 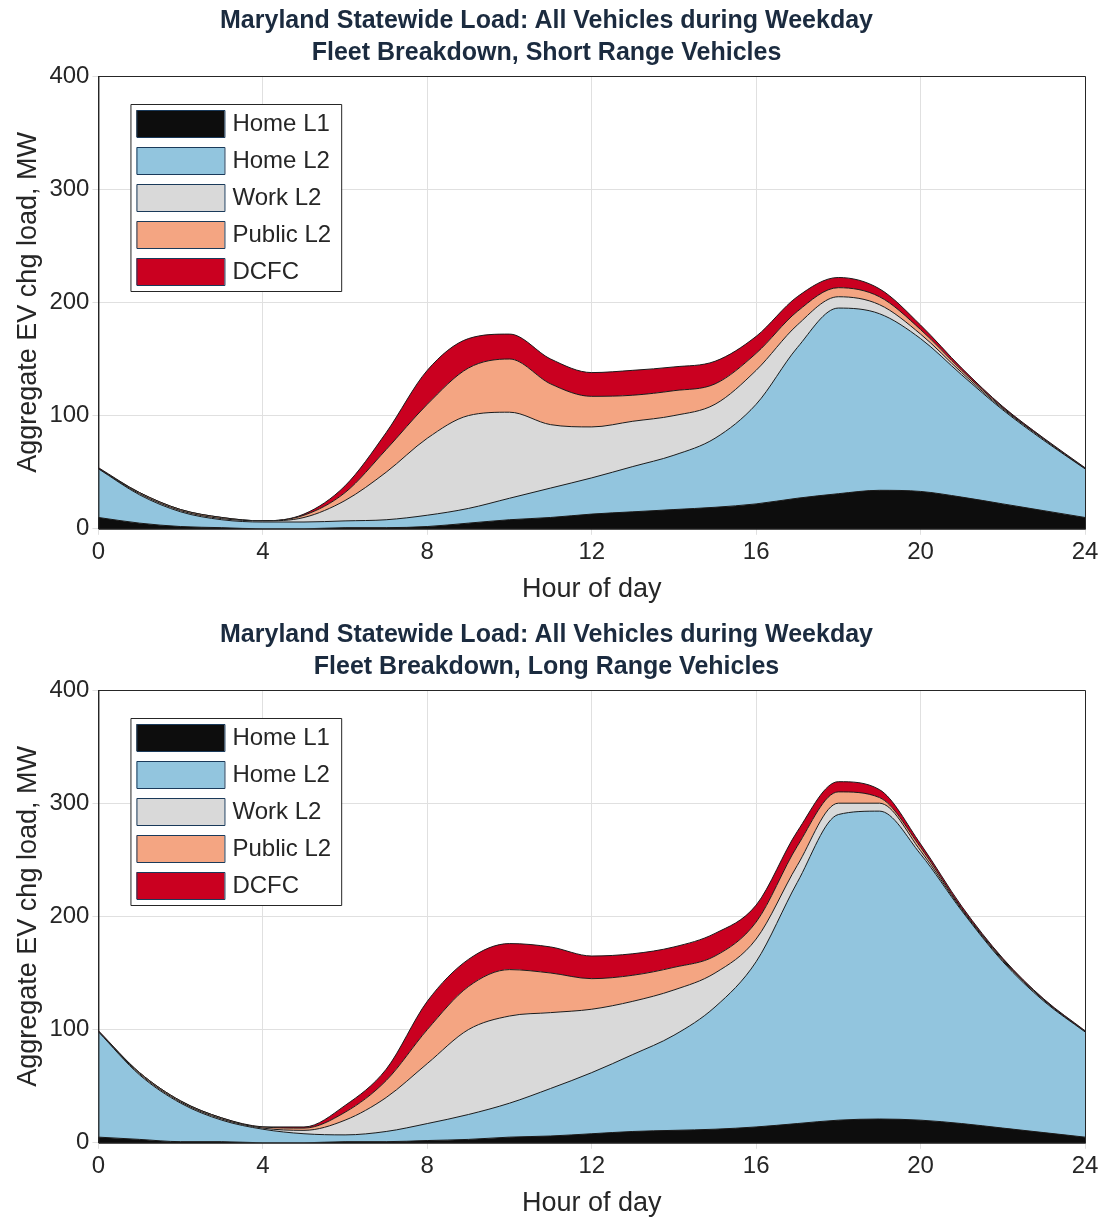 What do you see at coordinates (546, 664) in the screenshot?
I see `chart-subtitle: Fleet Breakdown, Long Range Vehicles` at bounding box center [546, 664].